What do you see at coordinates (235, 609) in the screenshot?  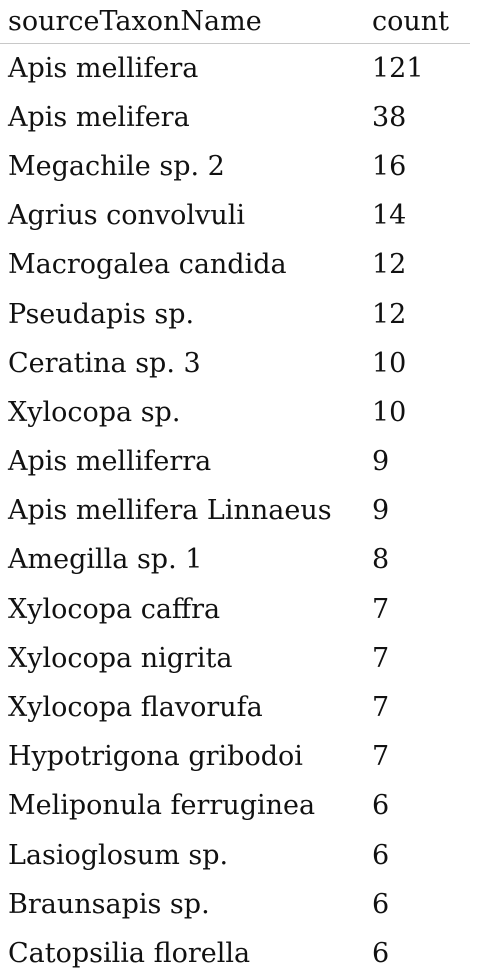 I see `table-row: Xylocopa caffra 7` at bounding box center [235, 609].